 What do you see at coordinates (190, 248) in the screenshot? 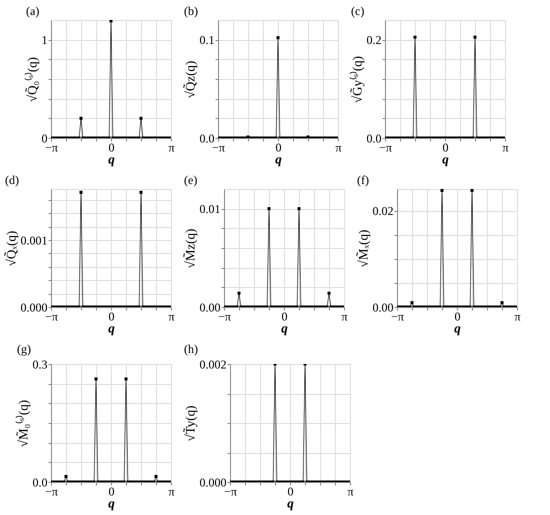
I see `y-axis-title: √M̃z(q)` at bounding box center [190, 248].